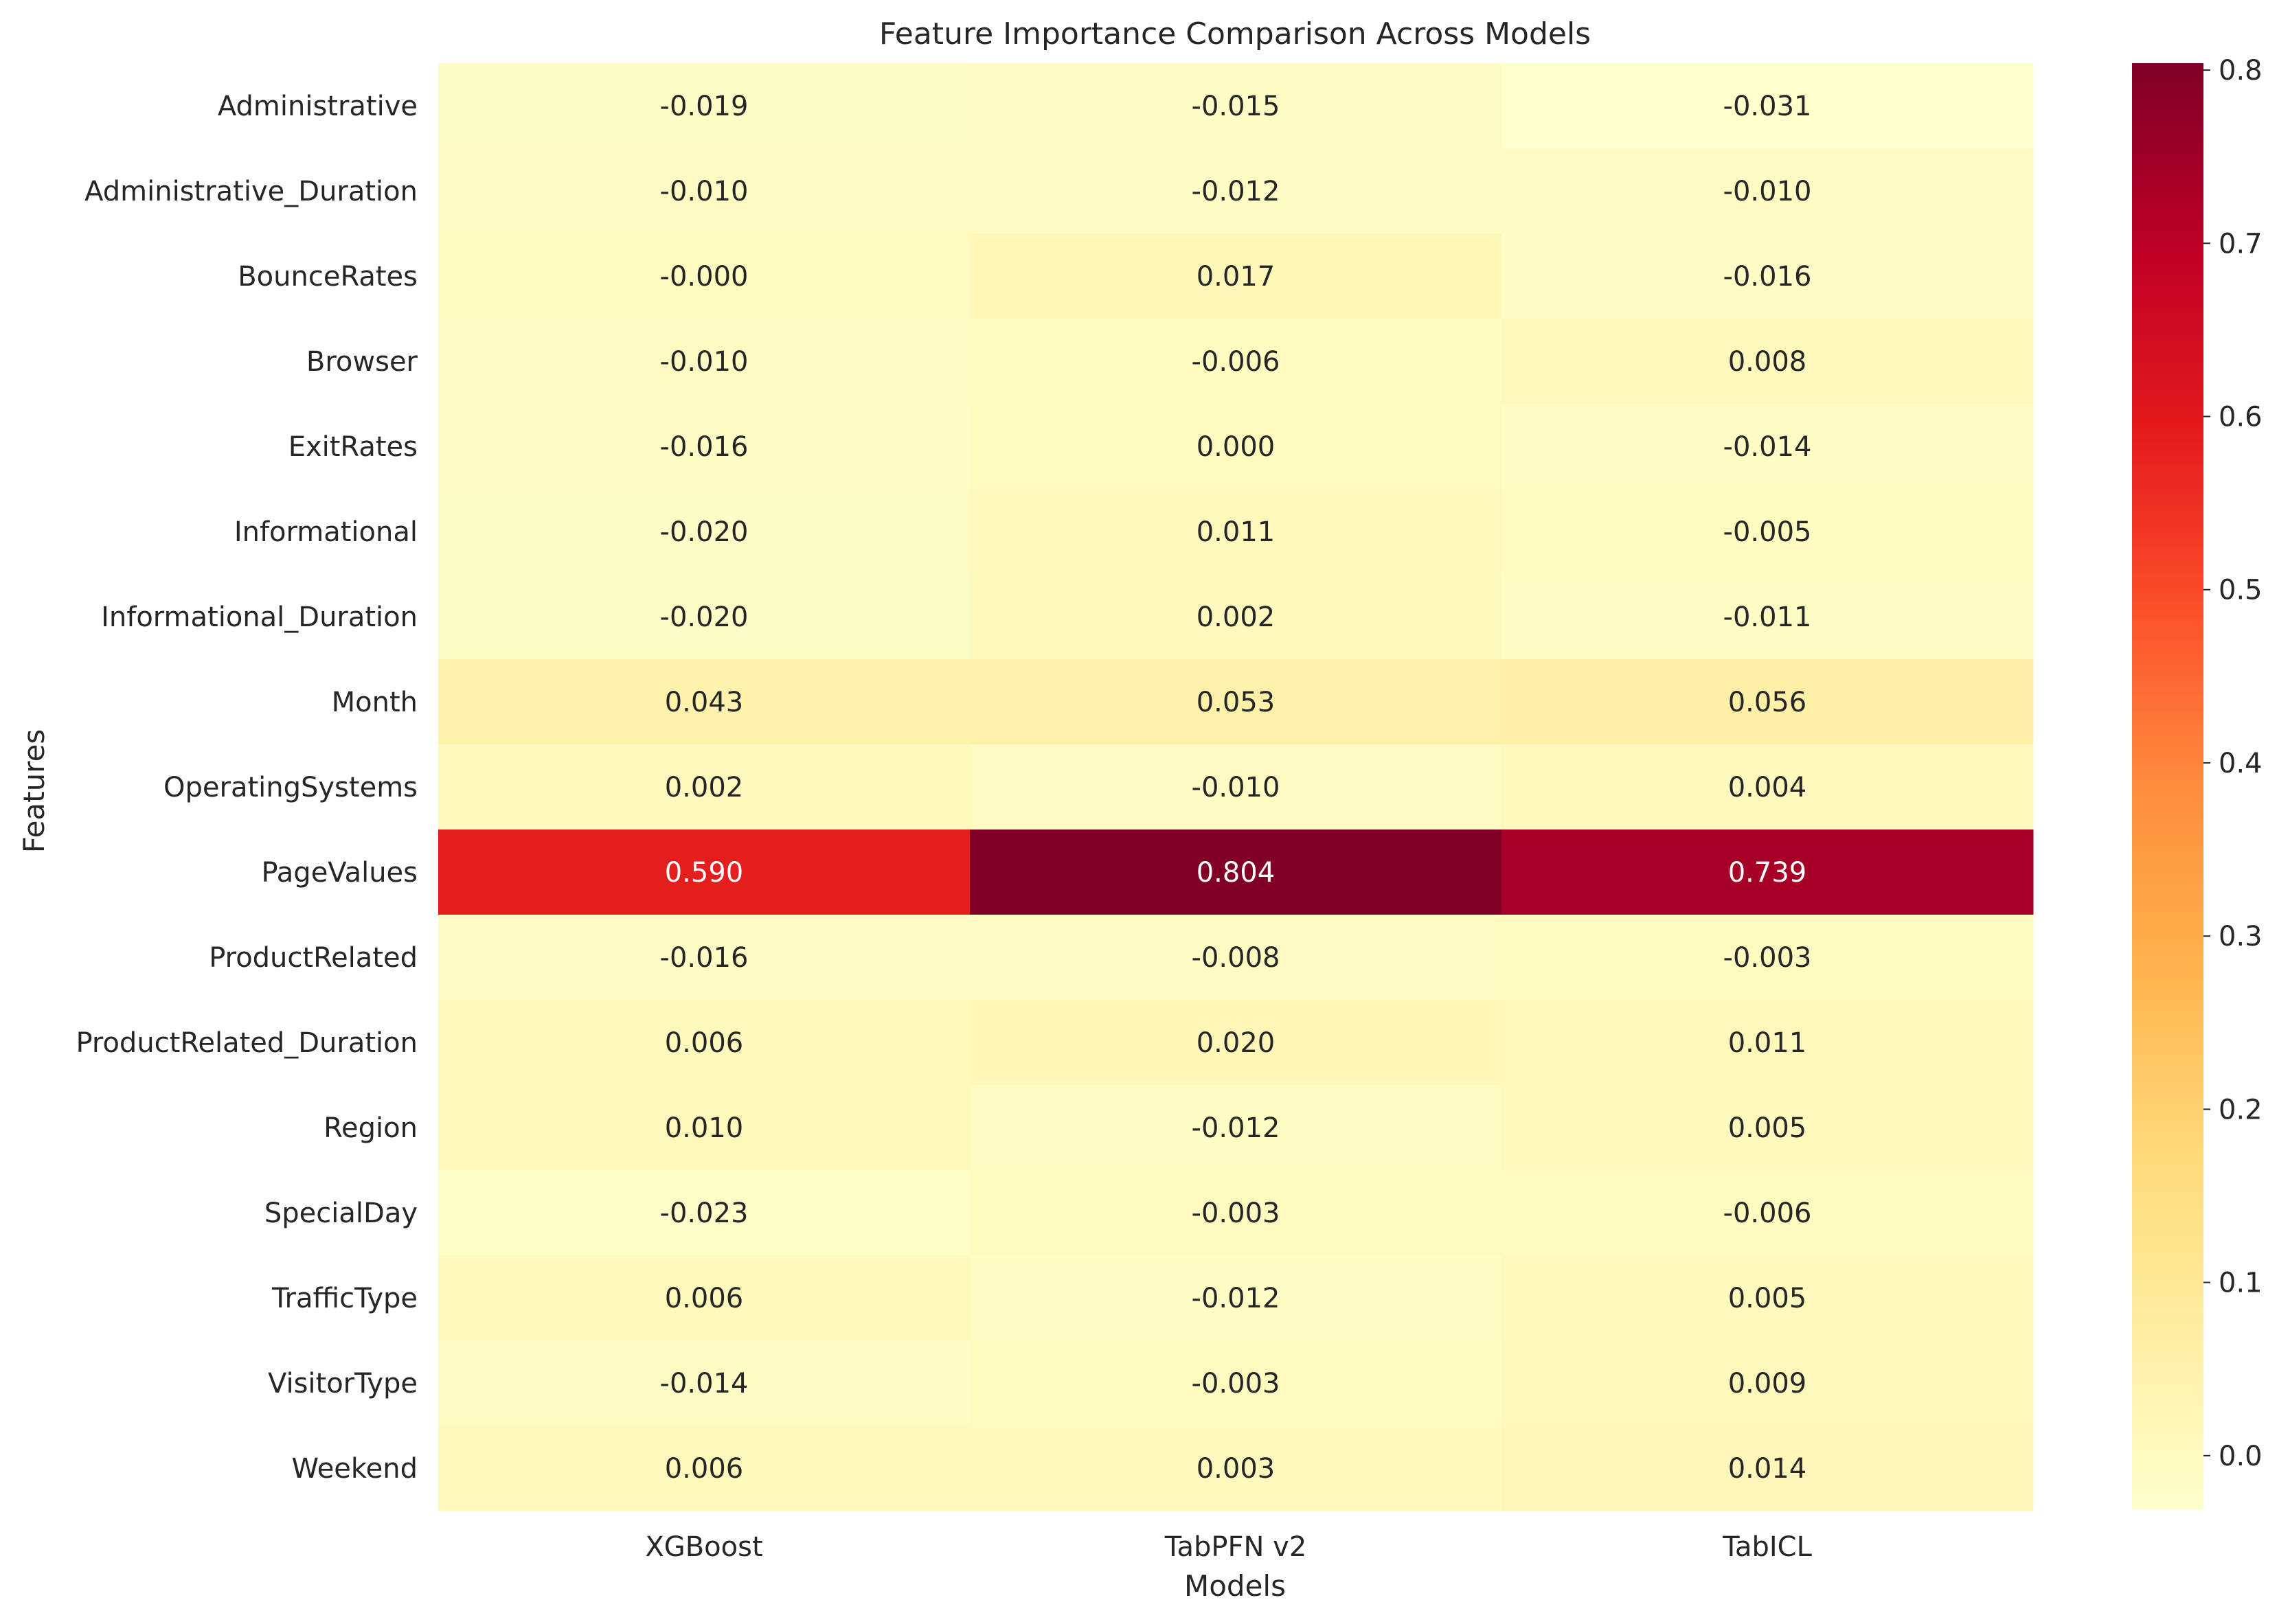  What do you see at coordinates (341, 1213) in the screenshot?
I see `y-tick-label: SpecialDay` at bounding box center [341, 1213].